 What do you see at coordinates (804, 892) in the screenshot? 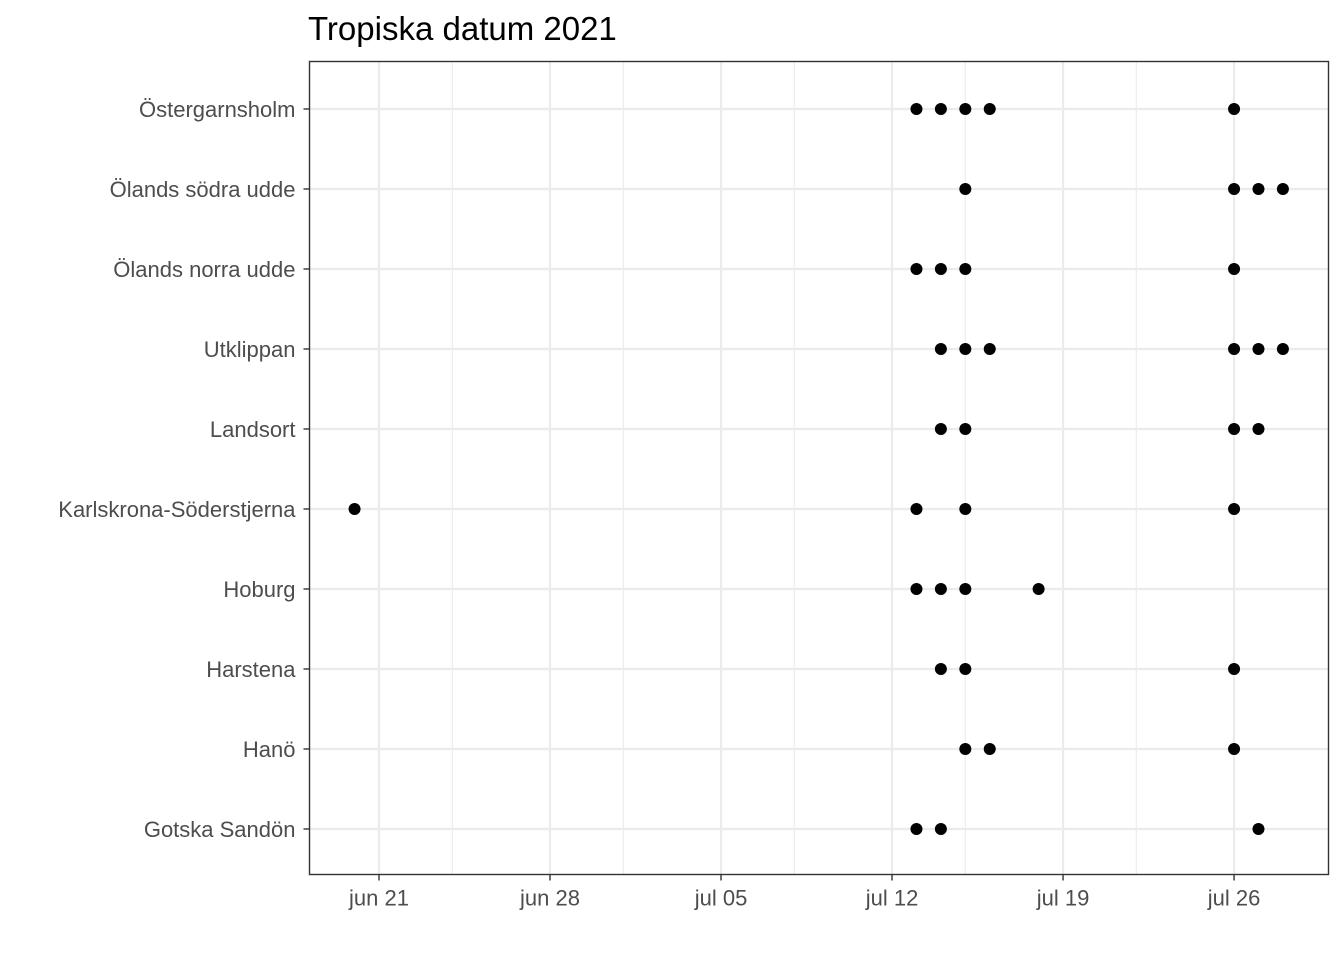
I see `x-axis: jun 21 jun 28 jul 05 jul 12 jul 19 jul 26` at bounding box center [804, 892].